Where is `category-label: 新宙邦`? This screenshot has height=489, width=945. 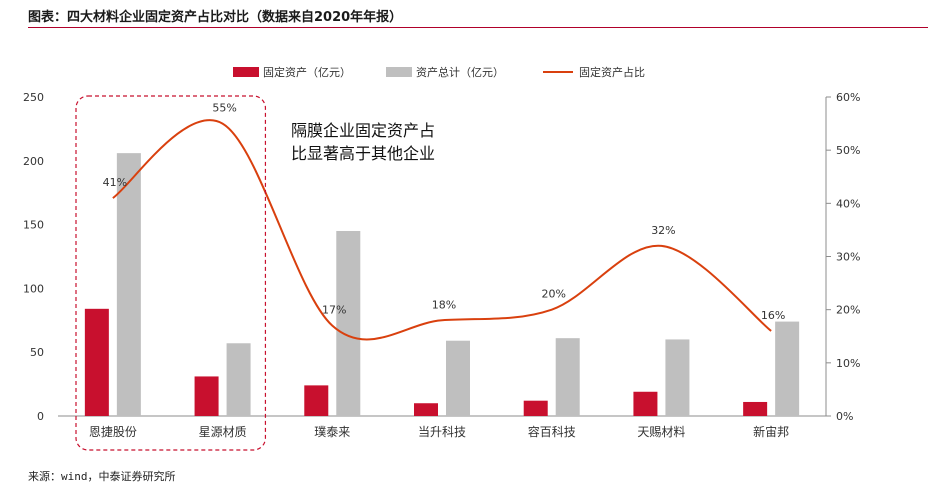
category-label: 新宙邦 is located at coordinates (771, 431).